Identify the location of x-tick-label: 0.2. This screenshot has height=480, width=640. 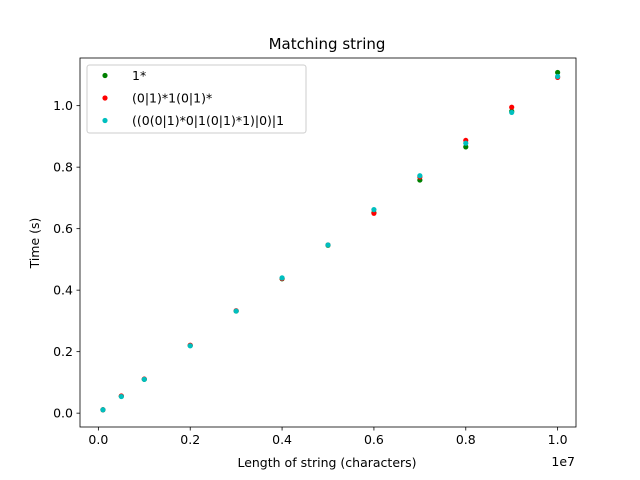
(190, 439).